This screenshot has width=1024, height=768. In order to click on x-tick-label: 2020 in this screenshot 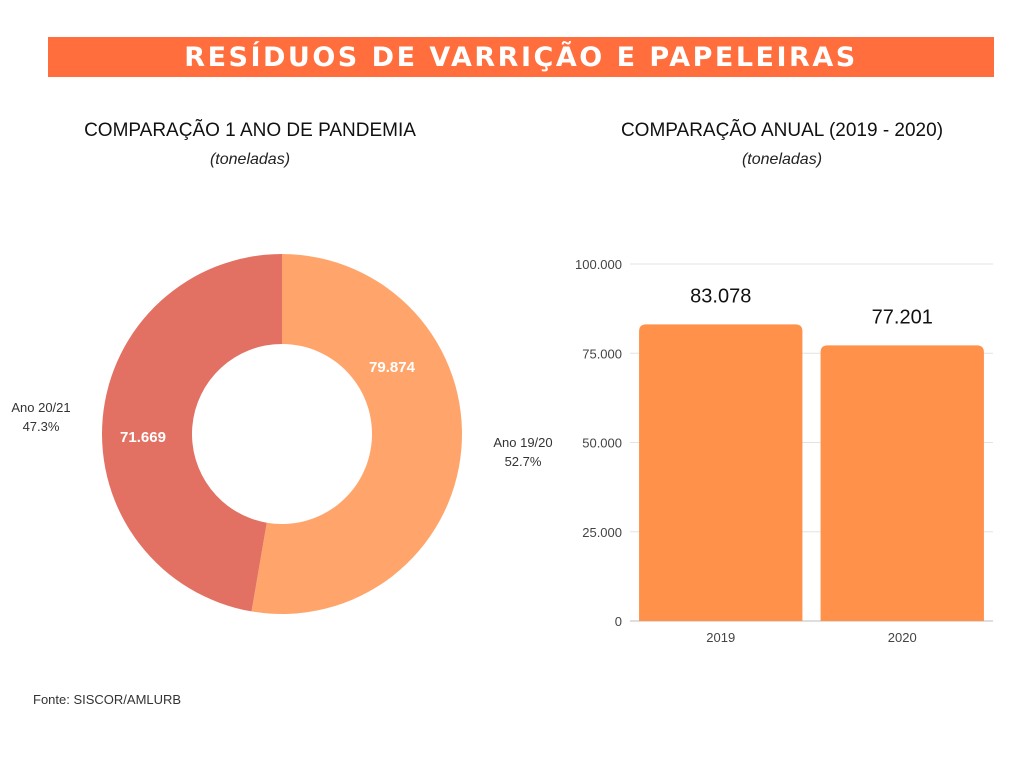, I will do `click(902, 637)`.